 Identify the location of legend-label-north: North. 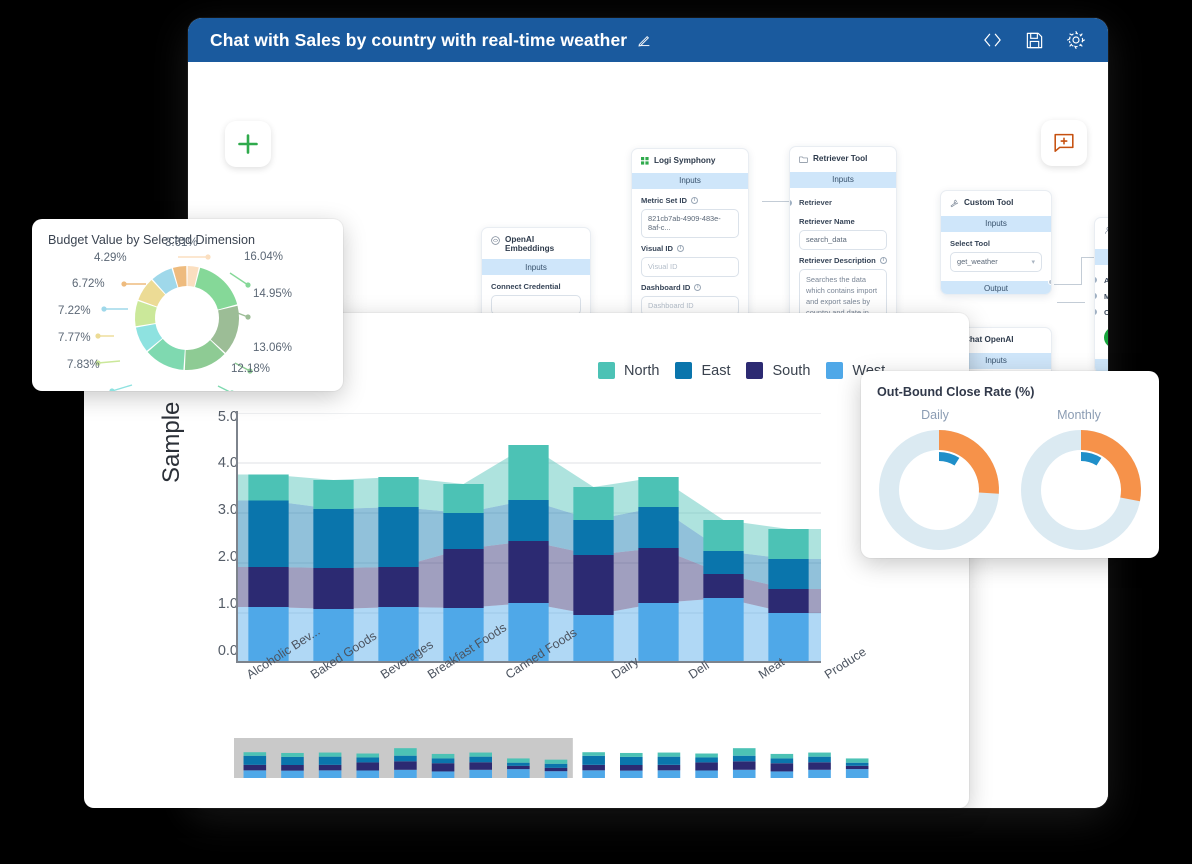
(642, 370).